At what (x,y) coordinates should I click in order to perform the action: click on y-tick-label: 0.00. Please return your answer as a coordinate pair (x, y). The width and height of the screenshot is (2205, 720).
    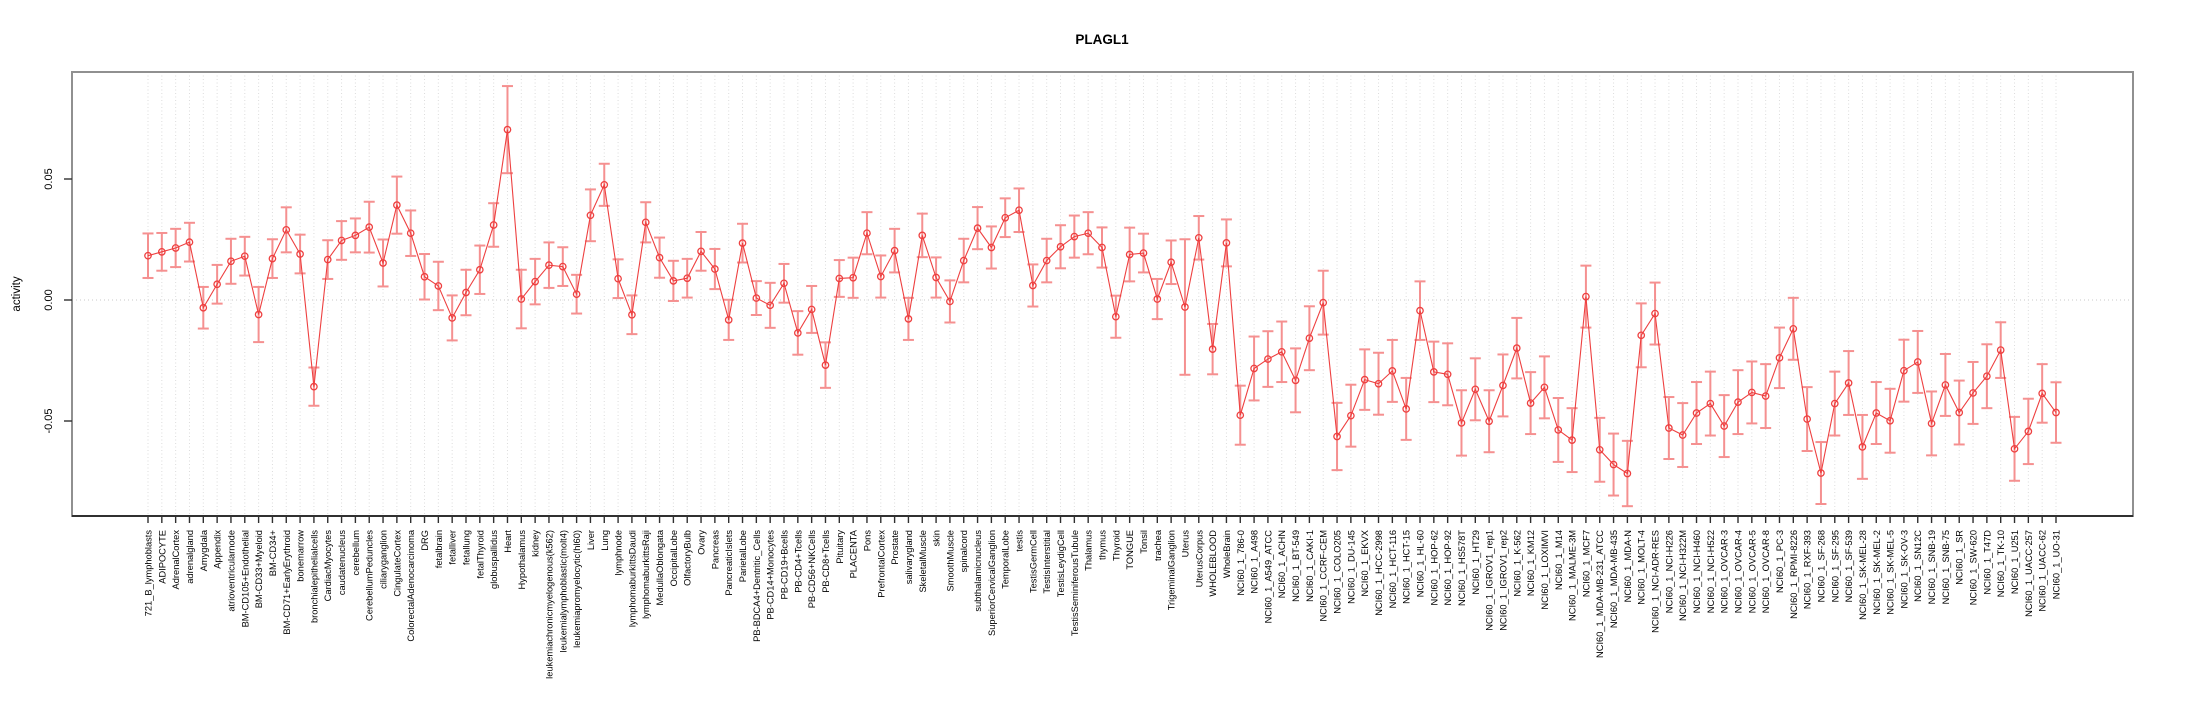
    Looking at the image, I should click on (49, 299).